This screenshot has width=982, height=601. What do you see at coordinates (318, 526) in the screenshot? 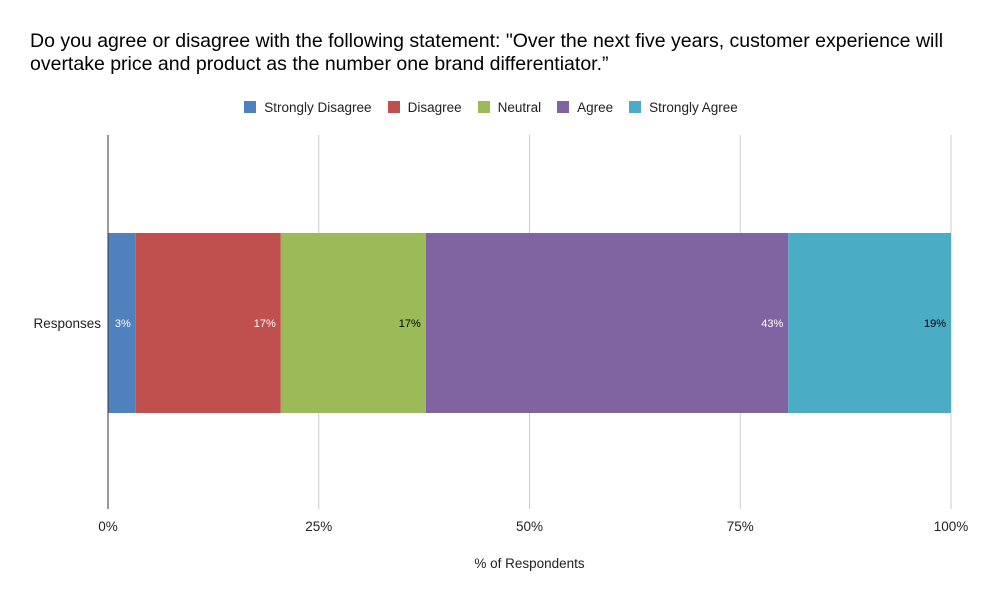
I see `x-tick-label: 25%` at bounding box center [318, 526].